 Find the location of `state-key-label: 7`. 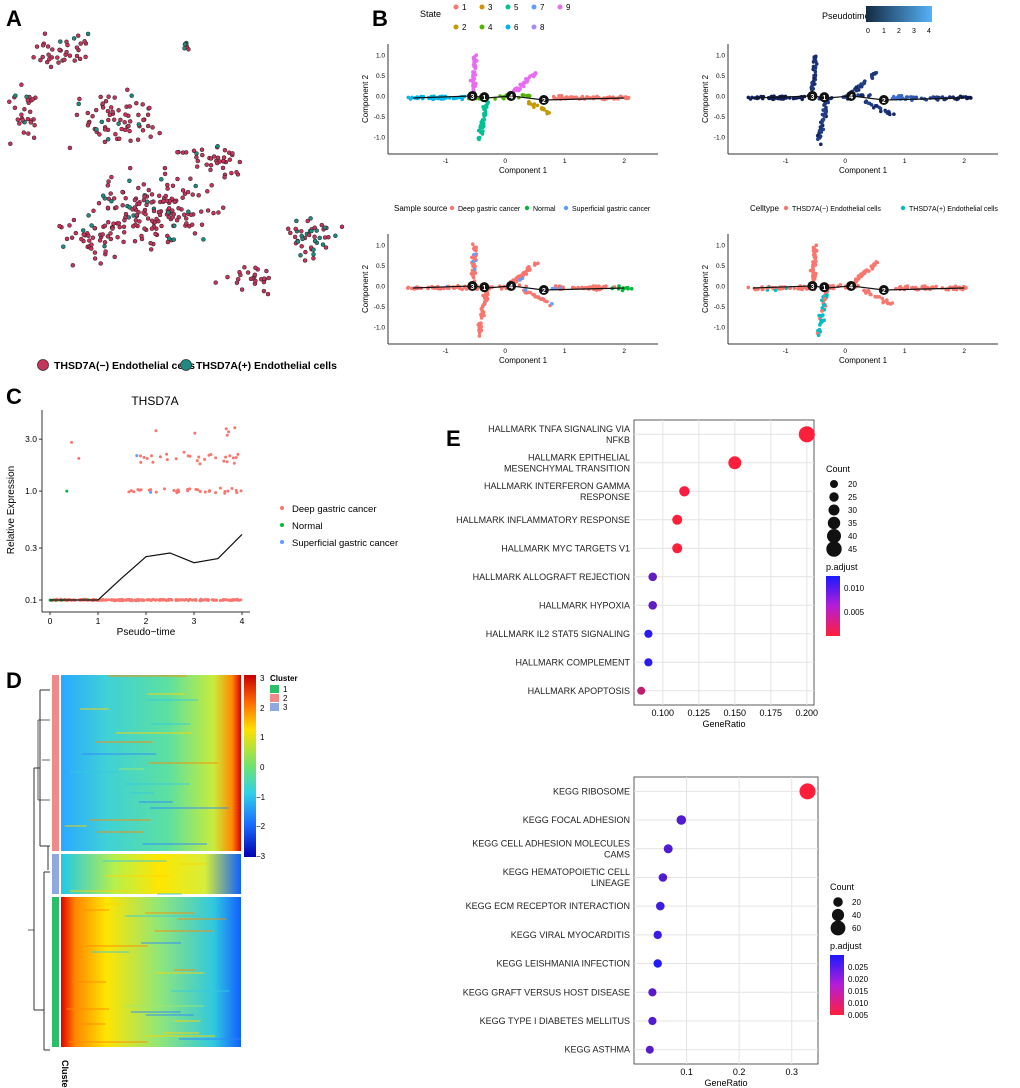

state-key-label: 7 is located at coordinates (542, 7).